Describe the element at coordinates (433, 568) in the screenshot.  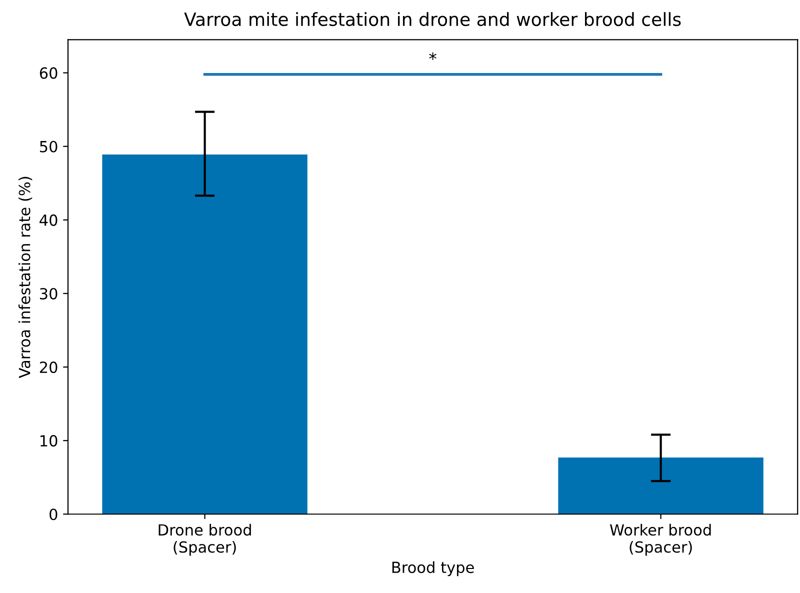
I see `x-axis-title: Brood type` at that location.